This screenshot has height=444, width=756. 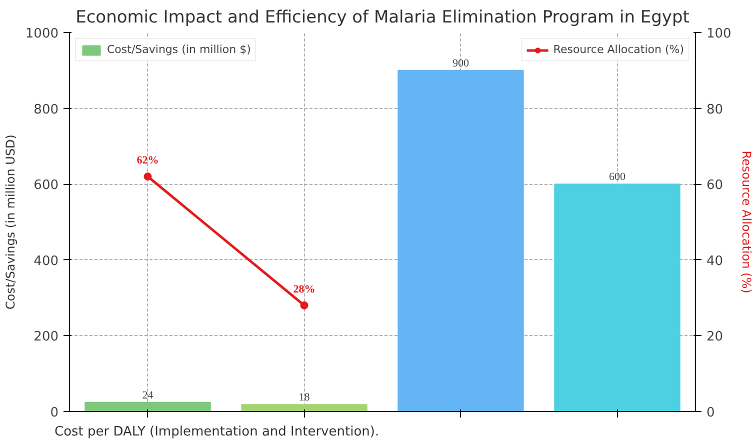 What do you see at coordinates (46, 337) in the screenshot?
I see `y-tick-label: 200` at bounding box center [46, 337].